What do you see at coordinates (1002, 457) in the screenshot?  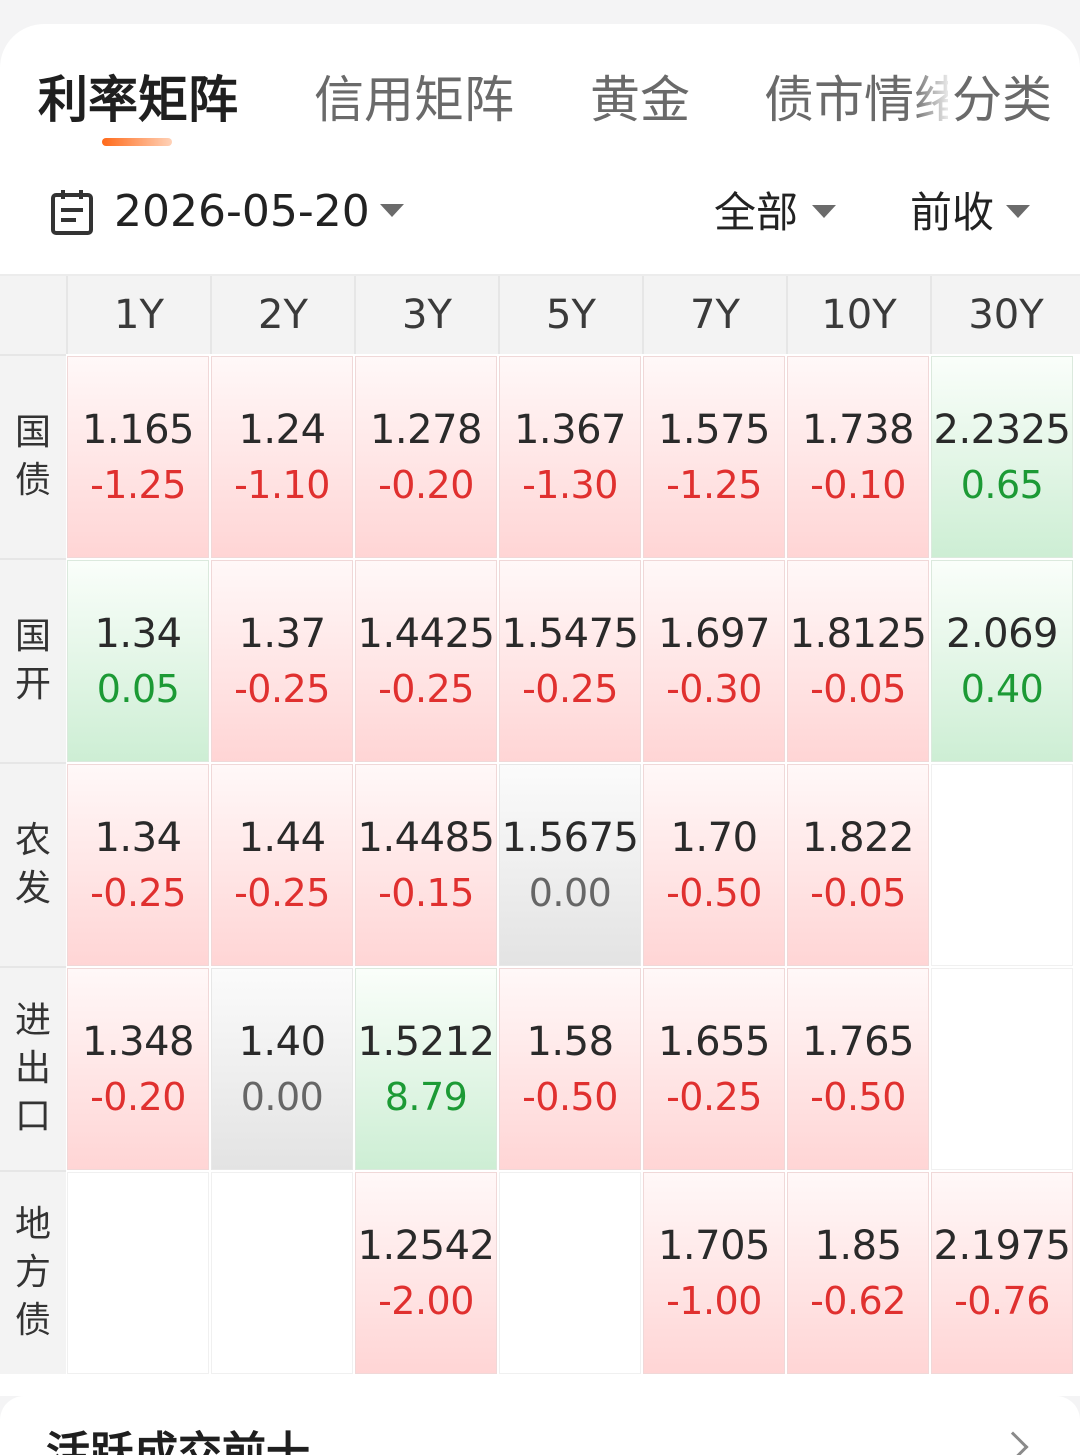 I see `matrix-cell: 2.2325 0.65` at bounding box center [1002, 457].